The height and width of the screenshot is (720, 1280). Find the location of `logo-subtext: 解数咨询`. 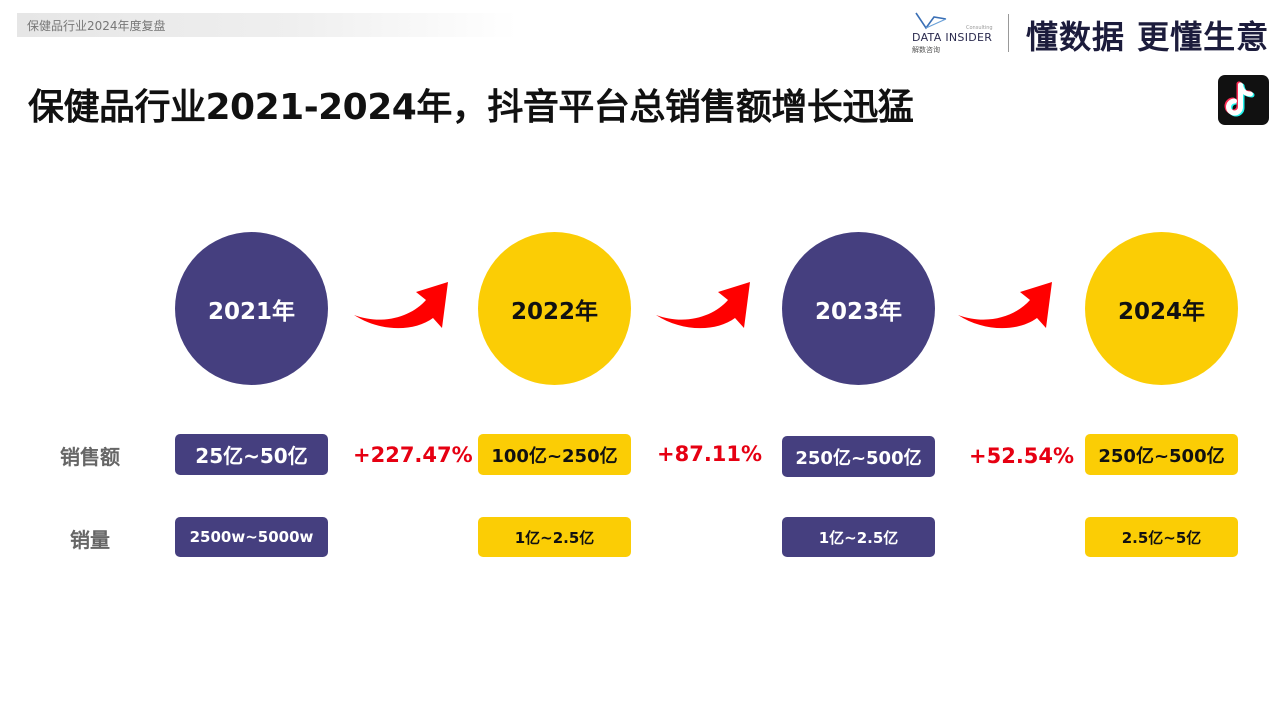

logo-subtext: 解数咨询 is located at coordinates (926, 50).